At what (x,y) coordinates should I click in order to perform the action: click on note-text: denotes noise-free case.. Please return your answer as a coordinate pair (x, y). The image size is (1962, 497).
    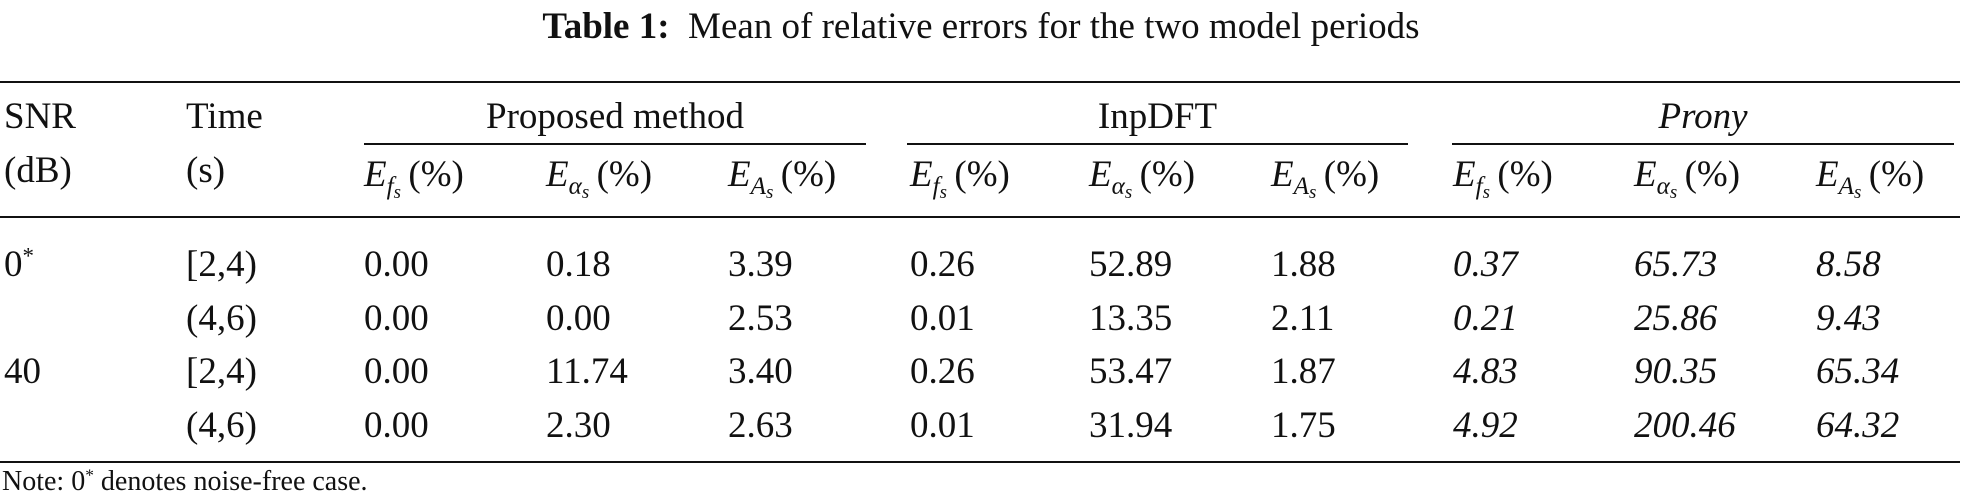
    Looking at the image, I should click on (230, 481).